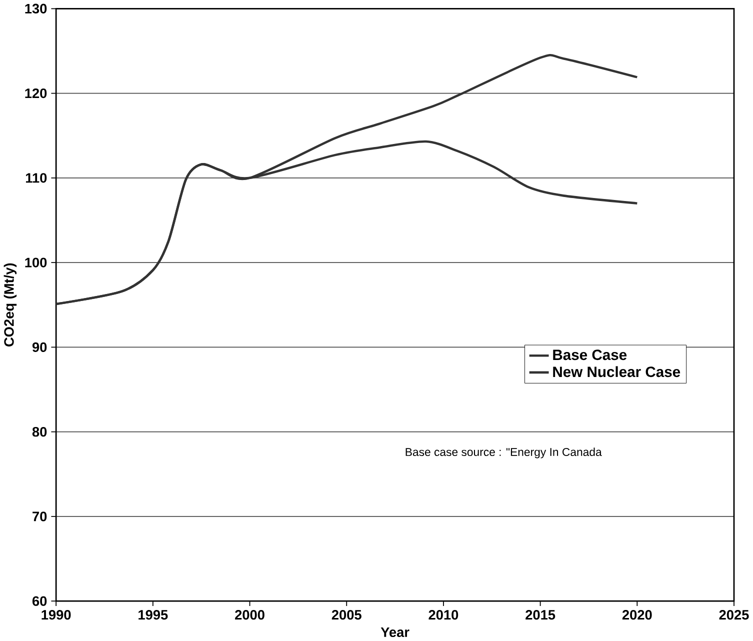 The width and height of the screenshot is (753, 641). I want to click on y-tick-label: 70, so click(39, 517).